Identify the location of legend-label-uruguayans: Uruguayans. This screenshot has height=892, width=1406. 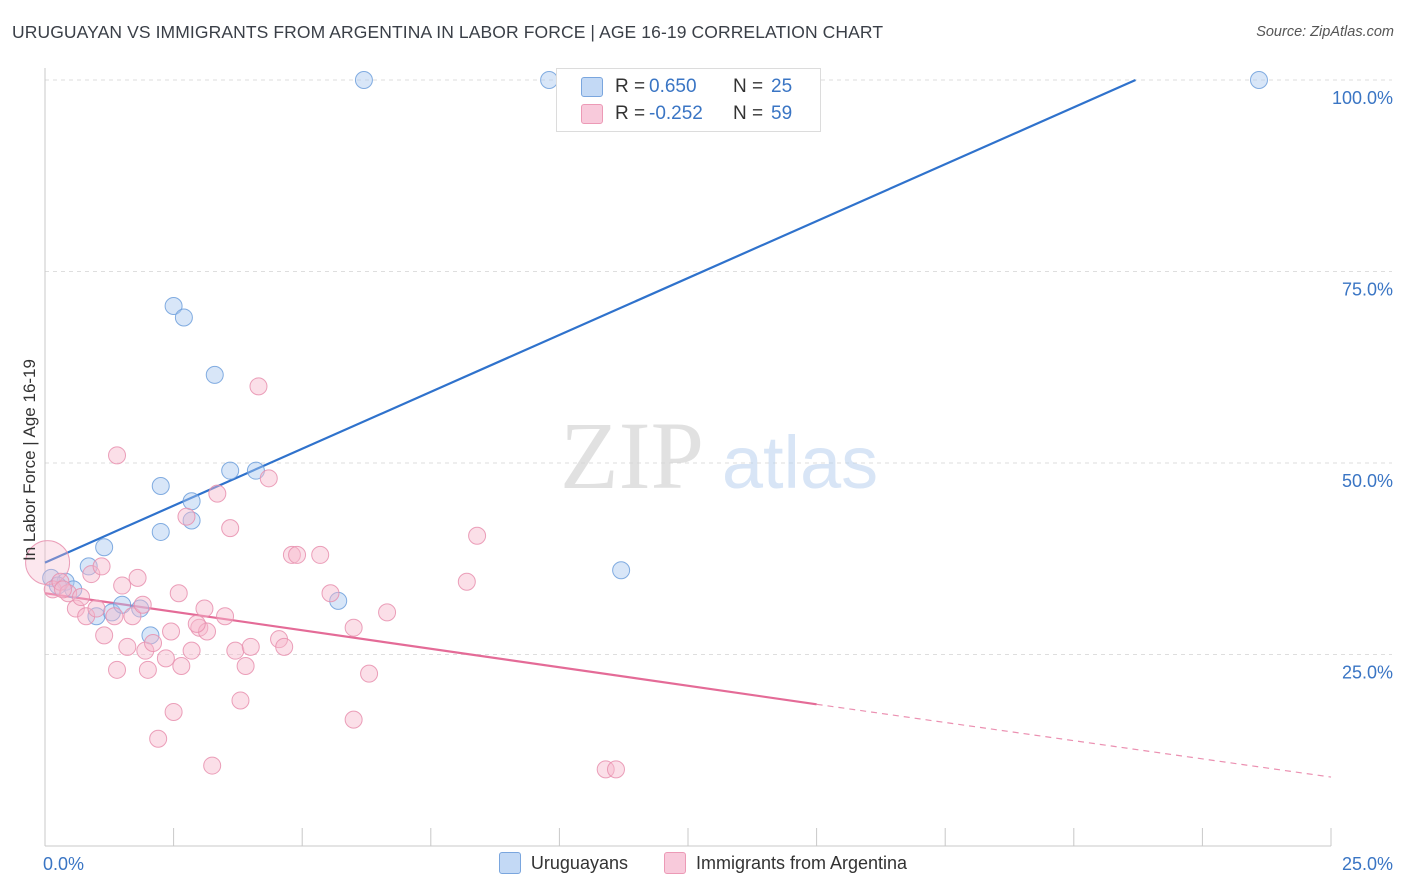
(579, 862).